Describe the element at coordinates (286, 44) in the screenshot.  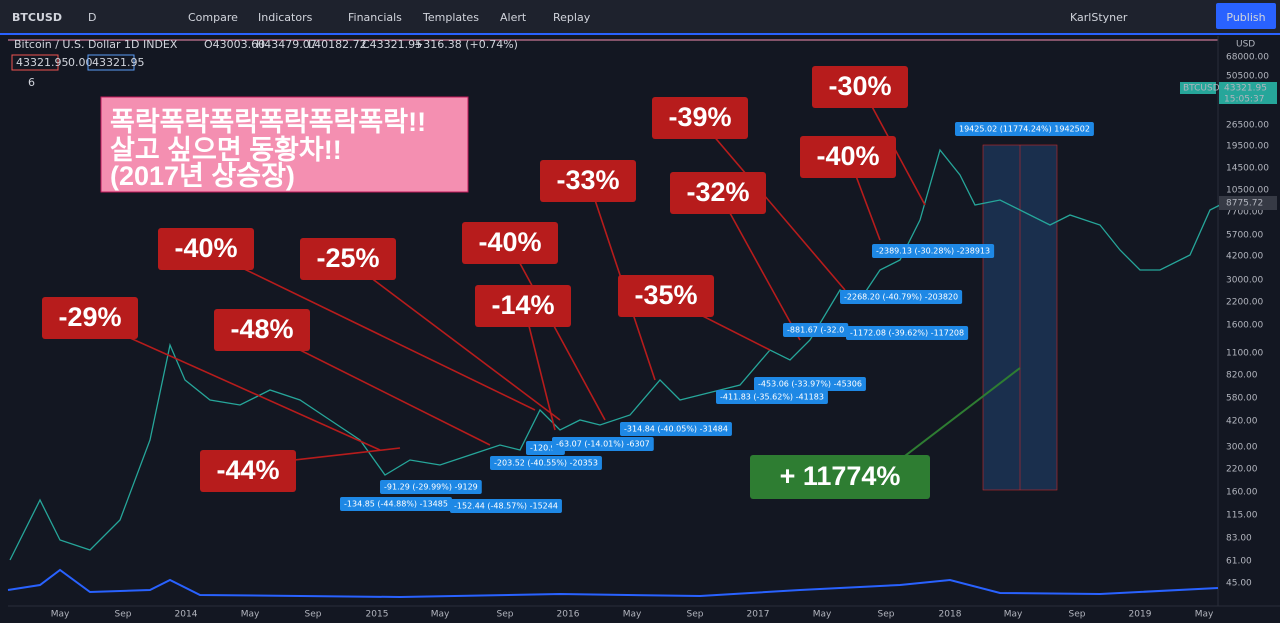
I see `ohlc: H43479.07` at that location.